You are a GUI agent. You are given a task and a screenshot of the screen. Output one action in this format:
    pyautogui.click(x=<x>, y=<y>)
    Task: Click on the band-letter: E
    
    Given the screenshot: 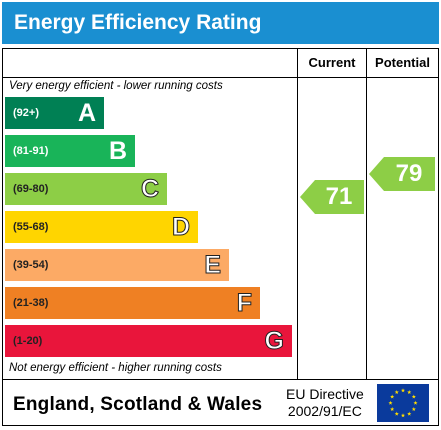 What is the action you would take?
    pyautogui.click(x=213, y=265)
    